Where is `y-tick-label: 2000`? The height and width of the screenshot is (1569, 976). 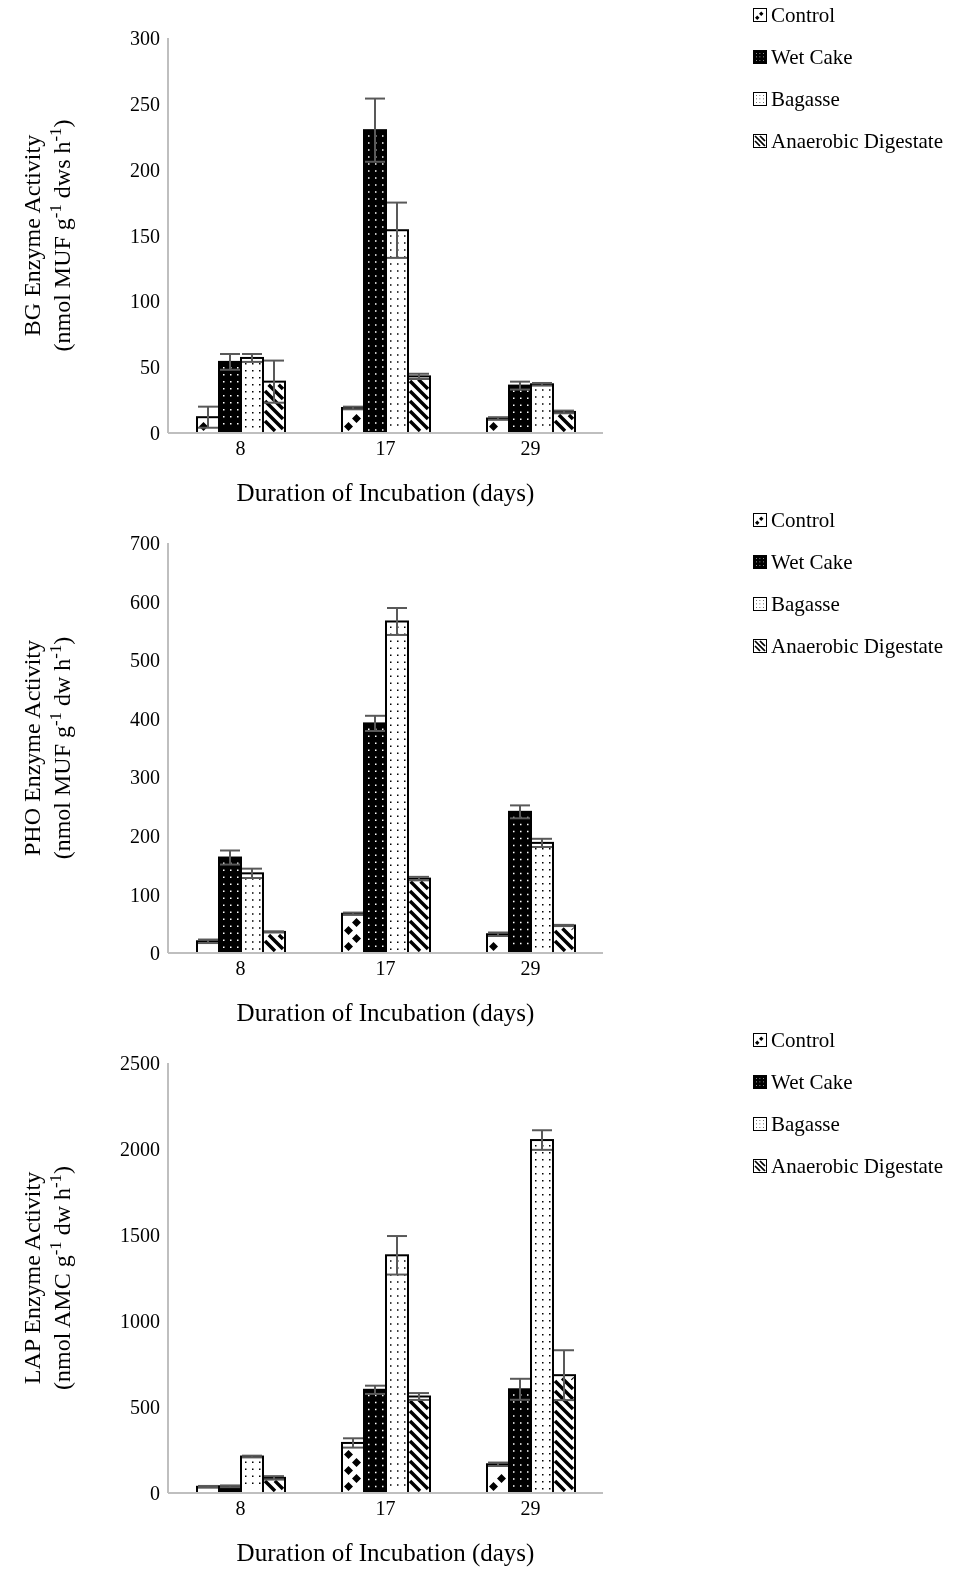 y-tick-label: 2000 is located at coordinates (140, 1149).